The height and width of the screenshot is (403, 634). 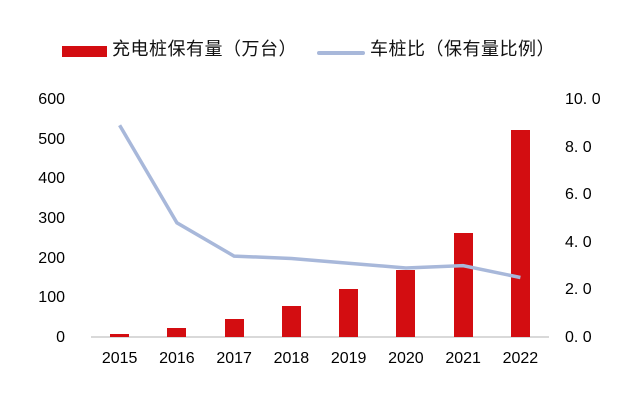 I want to click on y-tick: 300, so click(x=51, y=218).